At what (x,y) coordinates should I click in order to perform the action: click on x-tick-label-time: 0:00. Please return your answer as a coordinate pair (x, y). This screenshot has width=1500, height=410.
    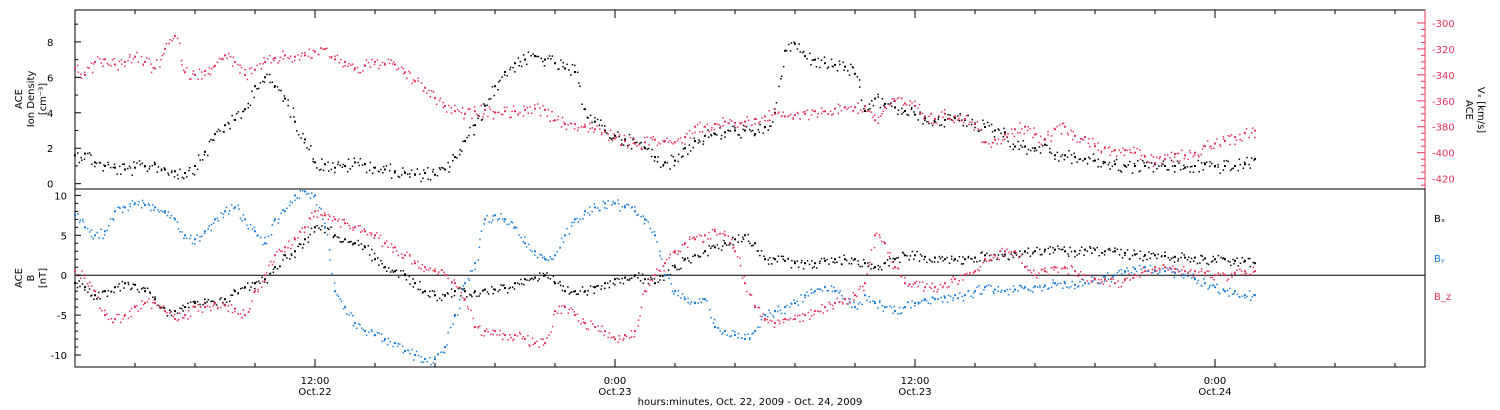
    Looking at the image, I should click on (1215, 381).